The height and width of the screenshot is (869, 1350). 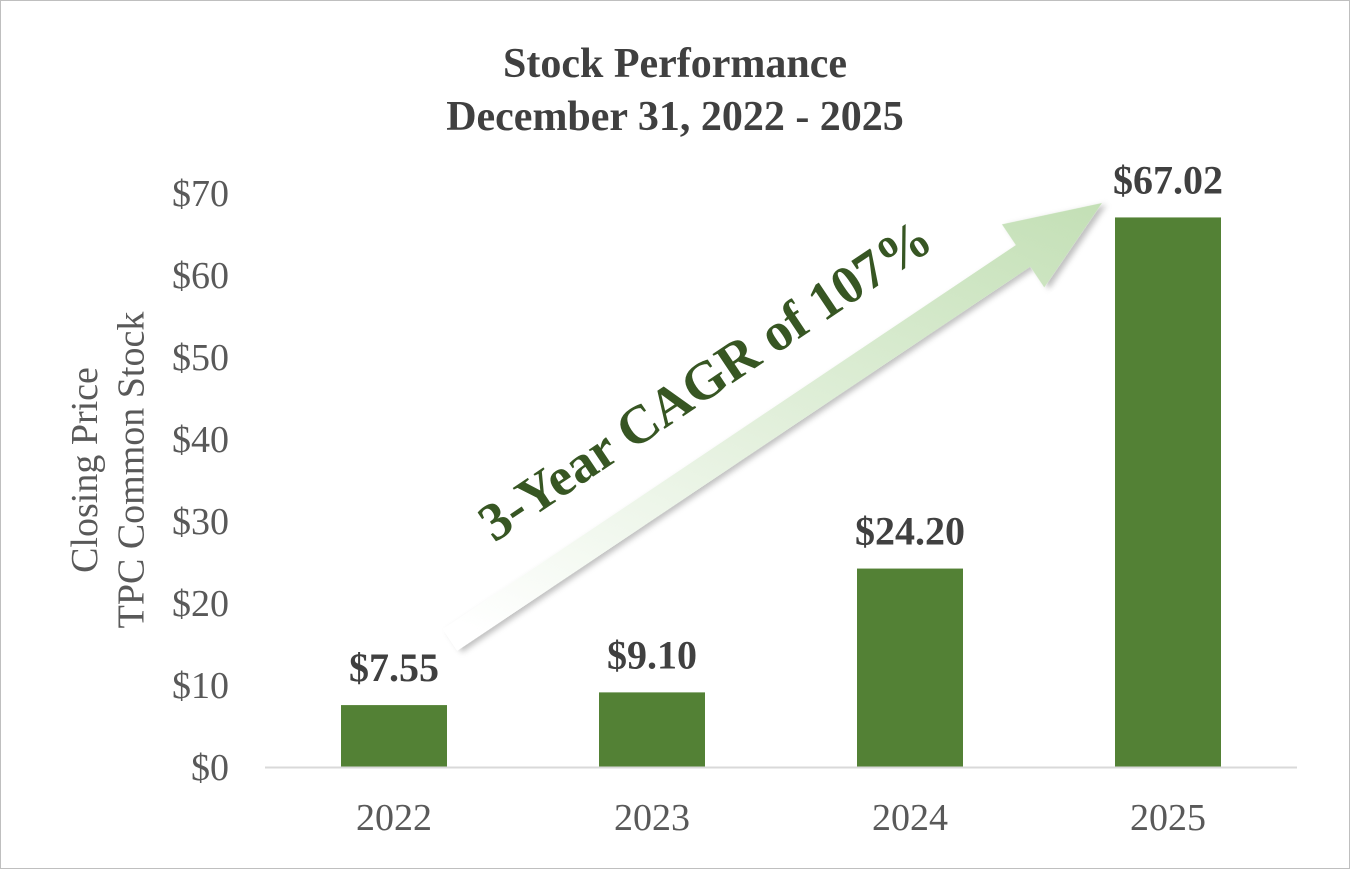 What do you see at coordinates (200, 604) in the screenshot?
I see `y-tick-label-20: $20` at bounding box center [200, 604].